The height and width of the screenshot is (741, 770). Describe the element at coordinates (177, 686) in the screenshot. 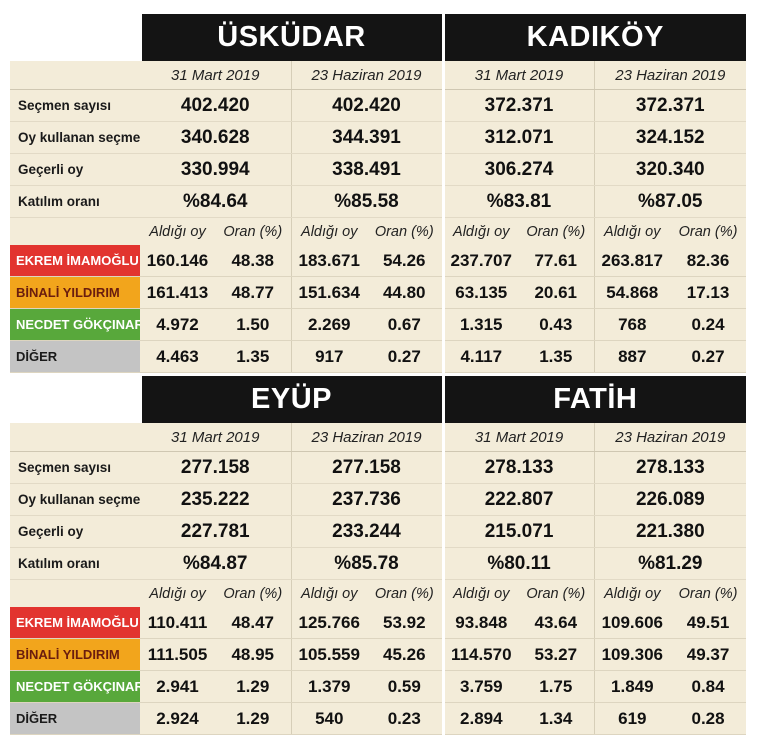

I see `vote-count: 2.941` at that location.